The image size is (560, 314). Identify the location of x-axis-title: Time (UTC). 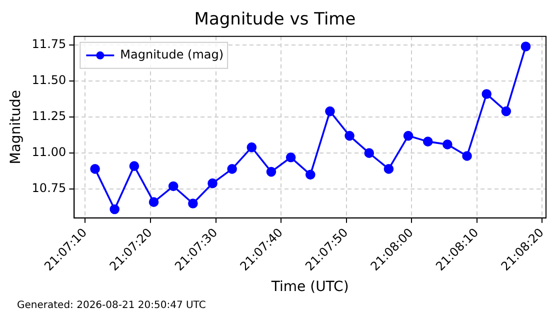
(309, 287).